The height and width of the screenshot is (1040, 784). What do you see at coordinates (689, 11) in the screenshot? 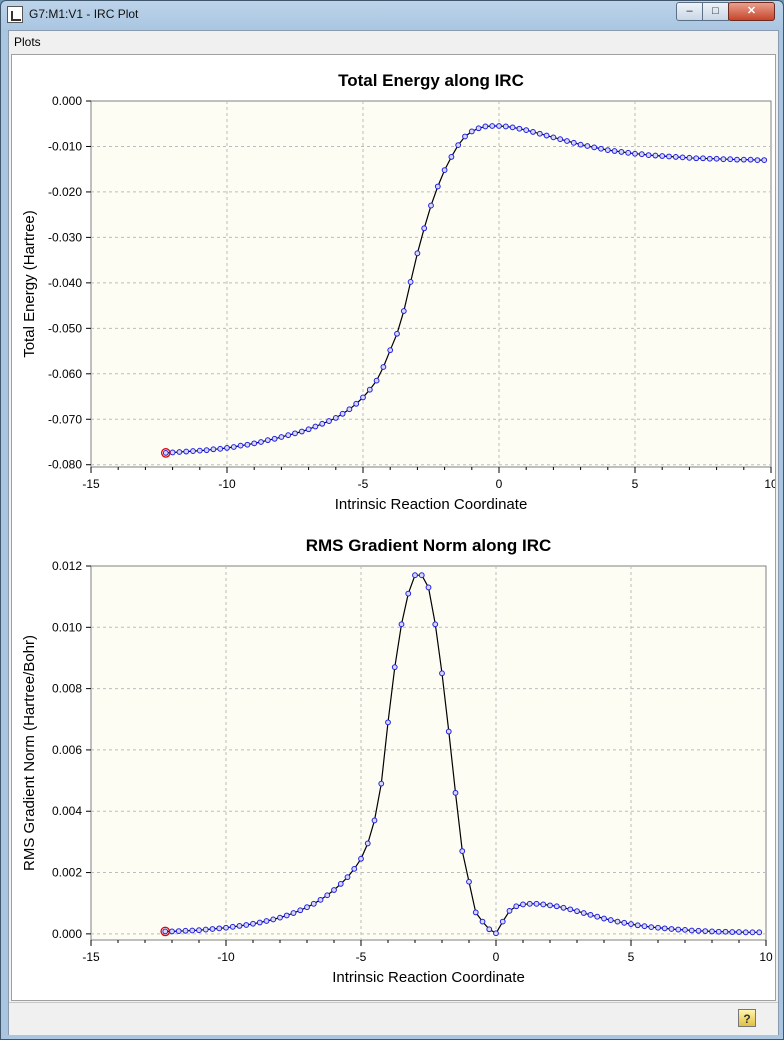
I see `minimize-button: –` at bounding box center [689, 11].